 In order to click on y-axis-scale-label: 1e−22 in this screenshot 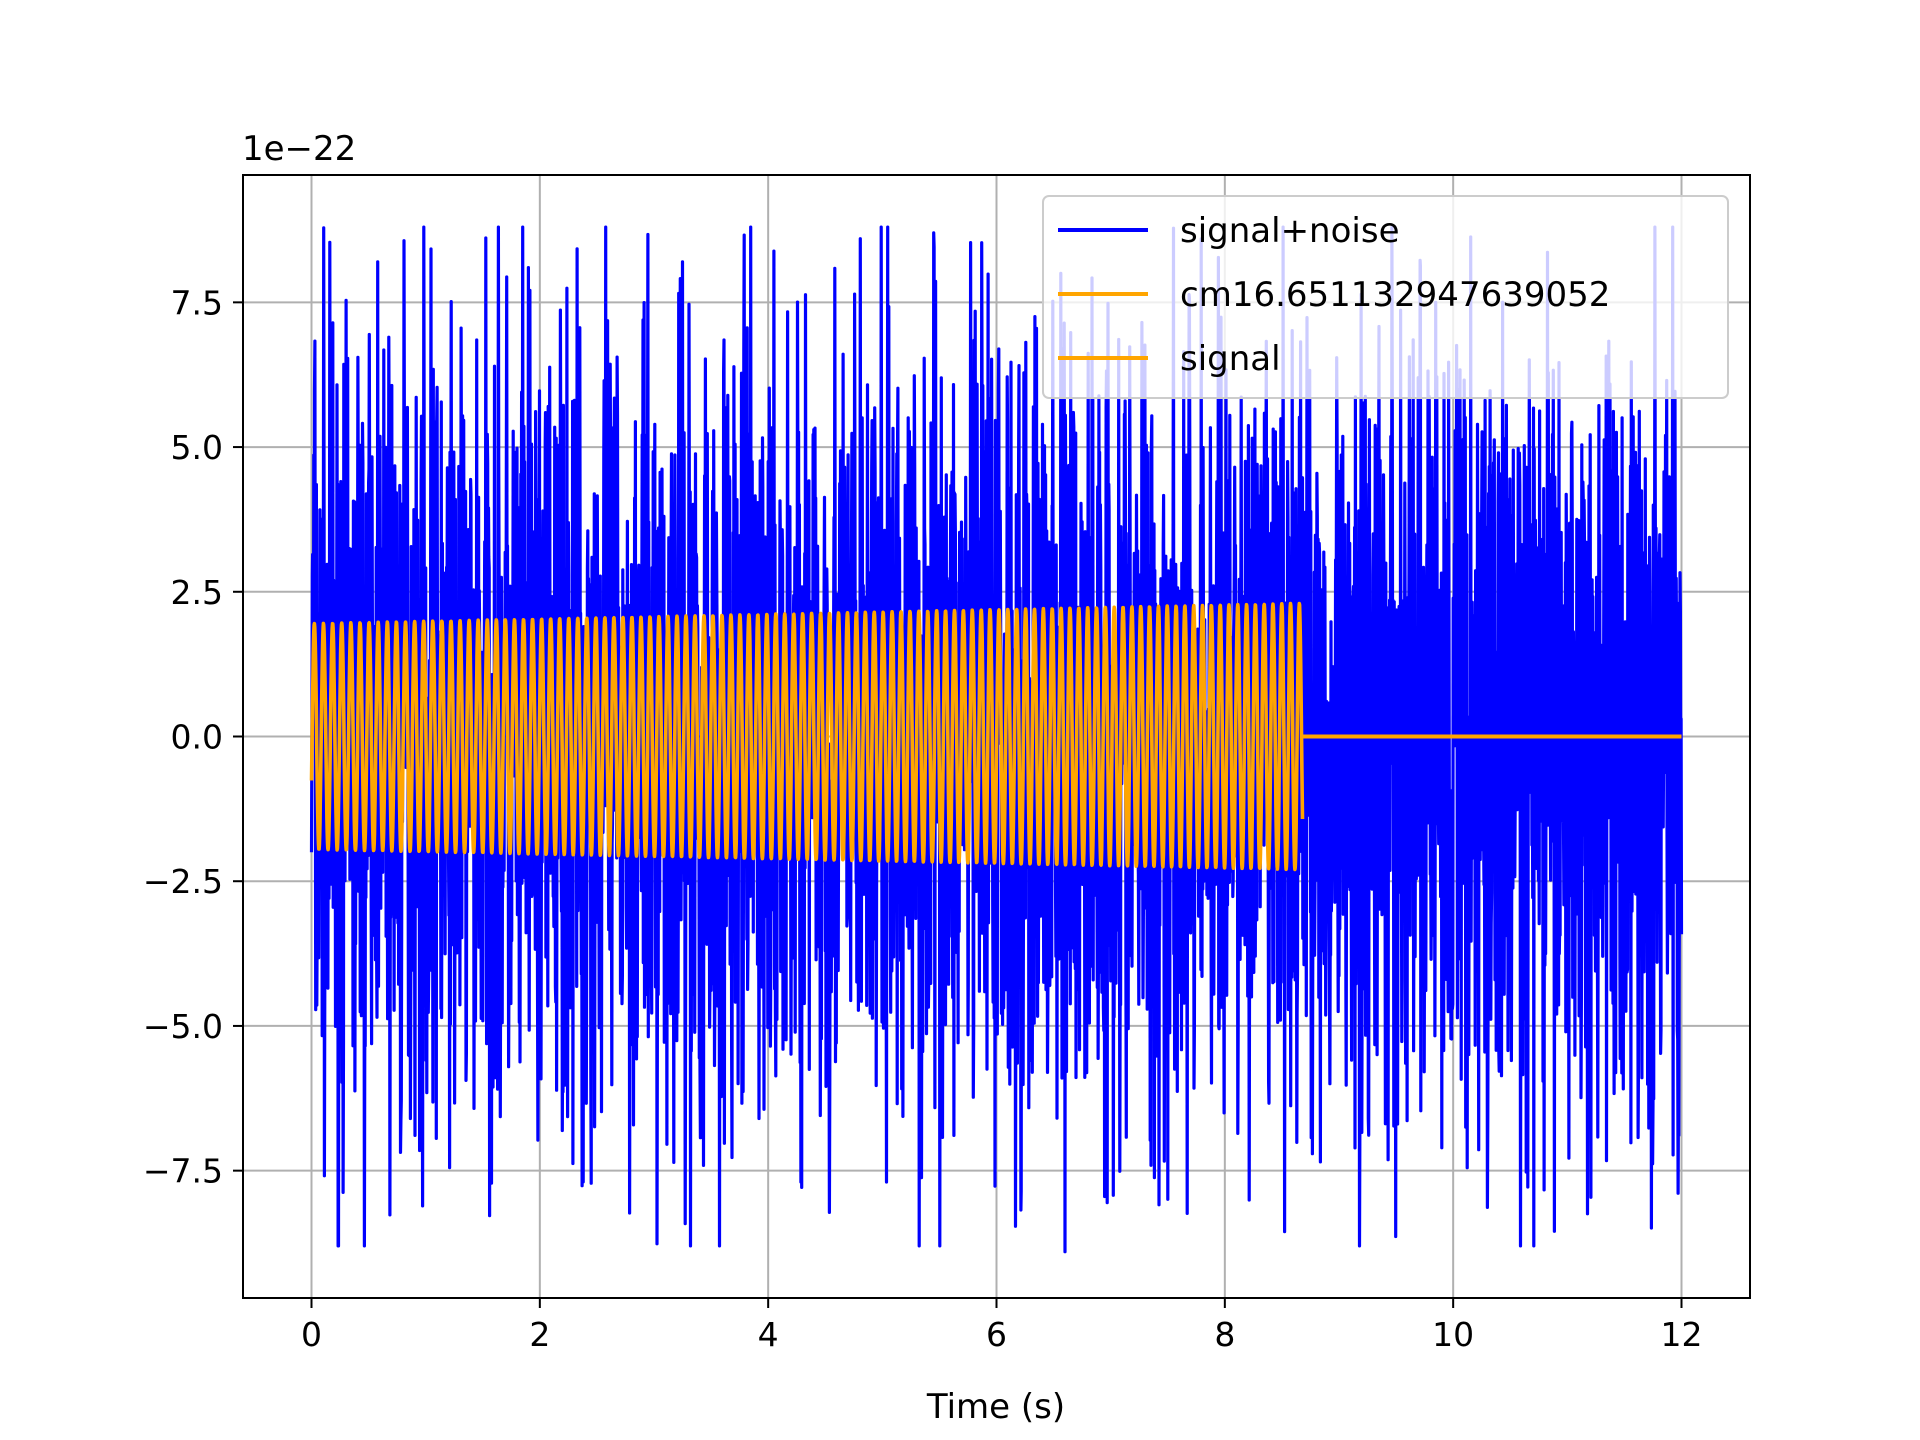, I will do `click(299, 149)`.